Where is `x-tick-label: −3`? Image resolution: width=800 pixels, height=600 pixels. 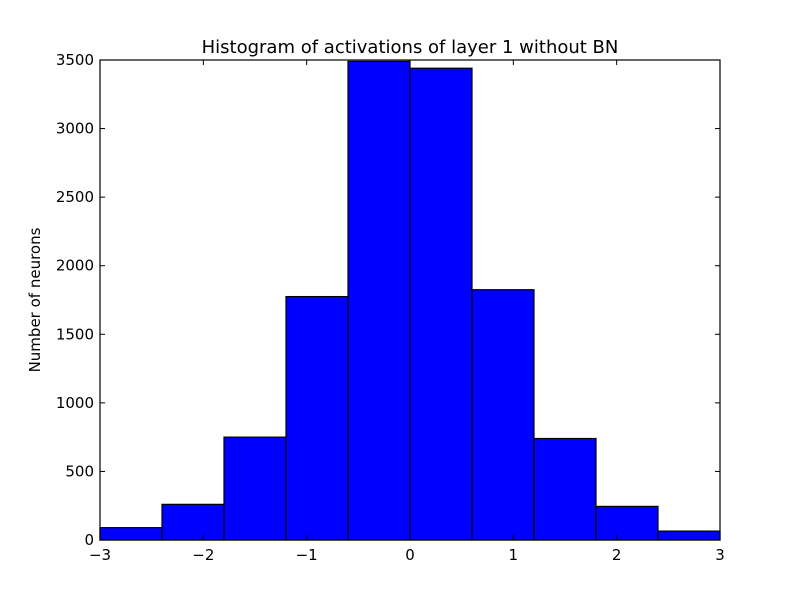
x-tick-label: −3 is located at coordinates (100, 555).